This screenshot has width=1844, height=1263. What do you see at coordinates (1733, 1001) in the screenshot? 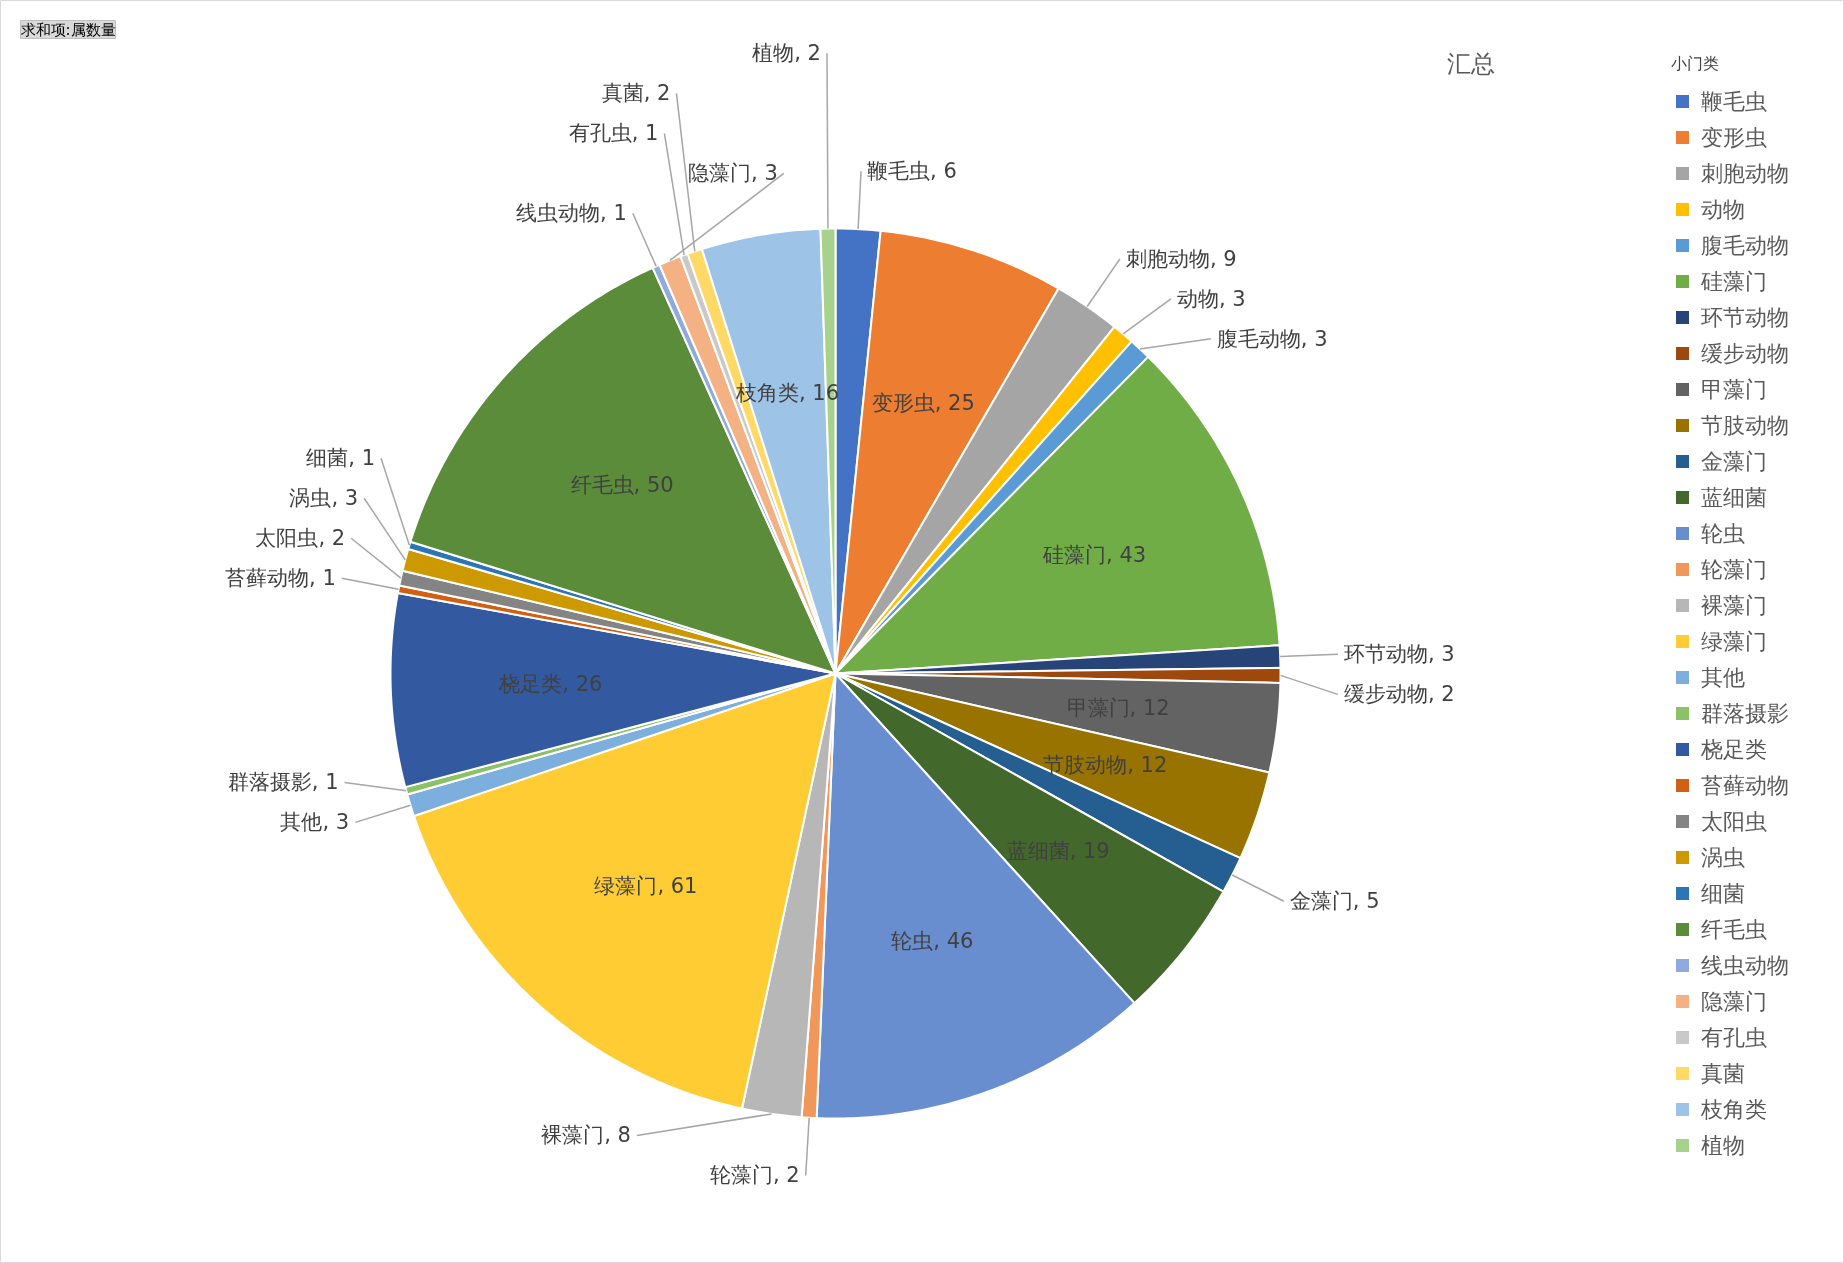
I see `legend-label: 隐藻门` at bounding box center [1733, 1001].